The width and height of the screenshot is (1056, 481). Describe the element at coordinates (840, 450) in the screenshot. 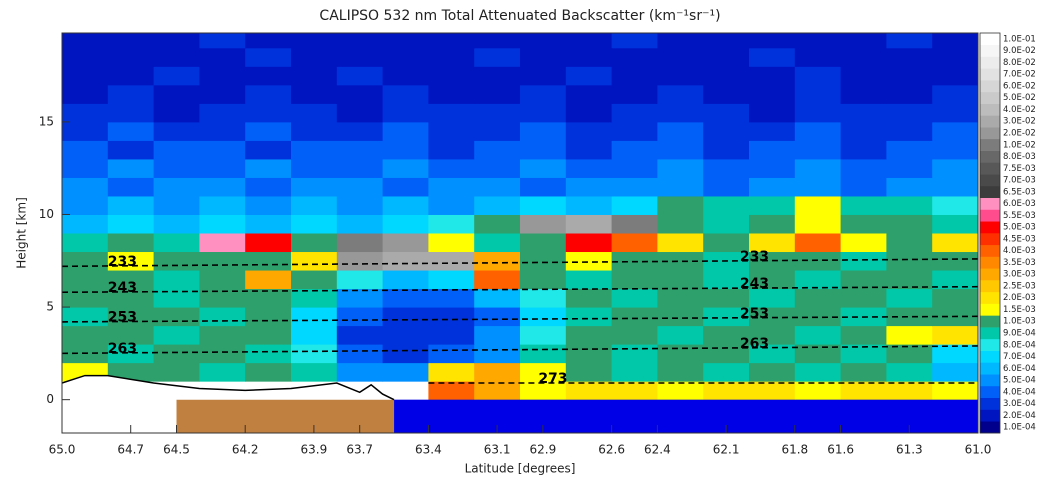

I see `x-tick-label: 61.6` at that location.